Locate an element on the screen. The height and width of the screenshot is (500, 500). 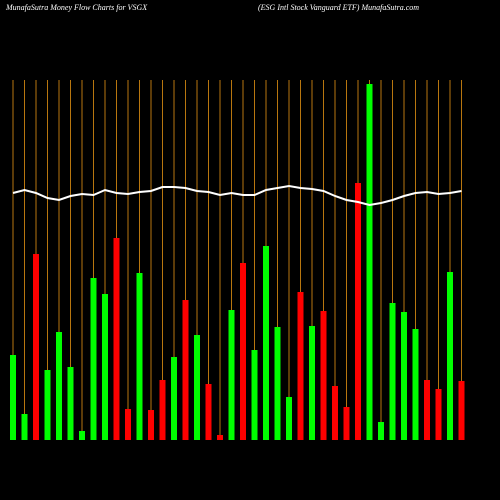
money-flow-line is located at coordinates (237, 195).